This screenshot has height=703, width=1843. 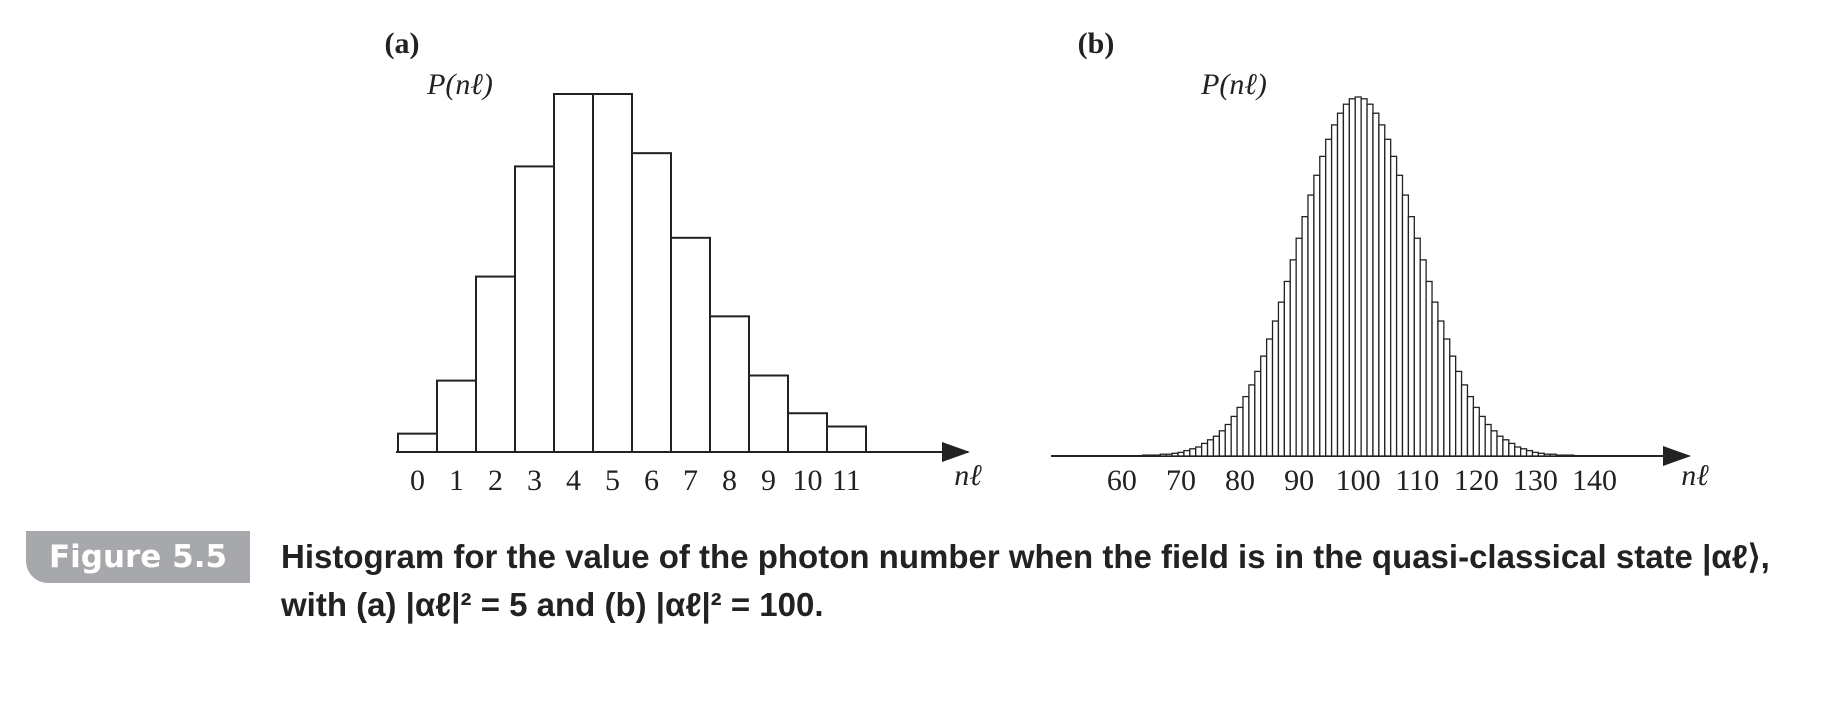 I want to click on x-tick-label: 90, so click(x=1299, y=480).